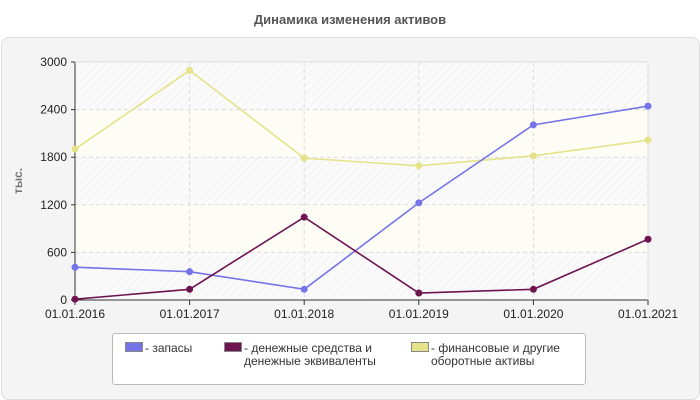 Image resolution: width=700 pixels, height=400 pixels. I want to click on x-tick-label: 01.01.2021, so click(648, 314).